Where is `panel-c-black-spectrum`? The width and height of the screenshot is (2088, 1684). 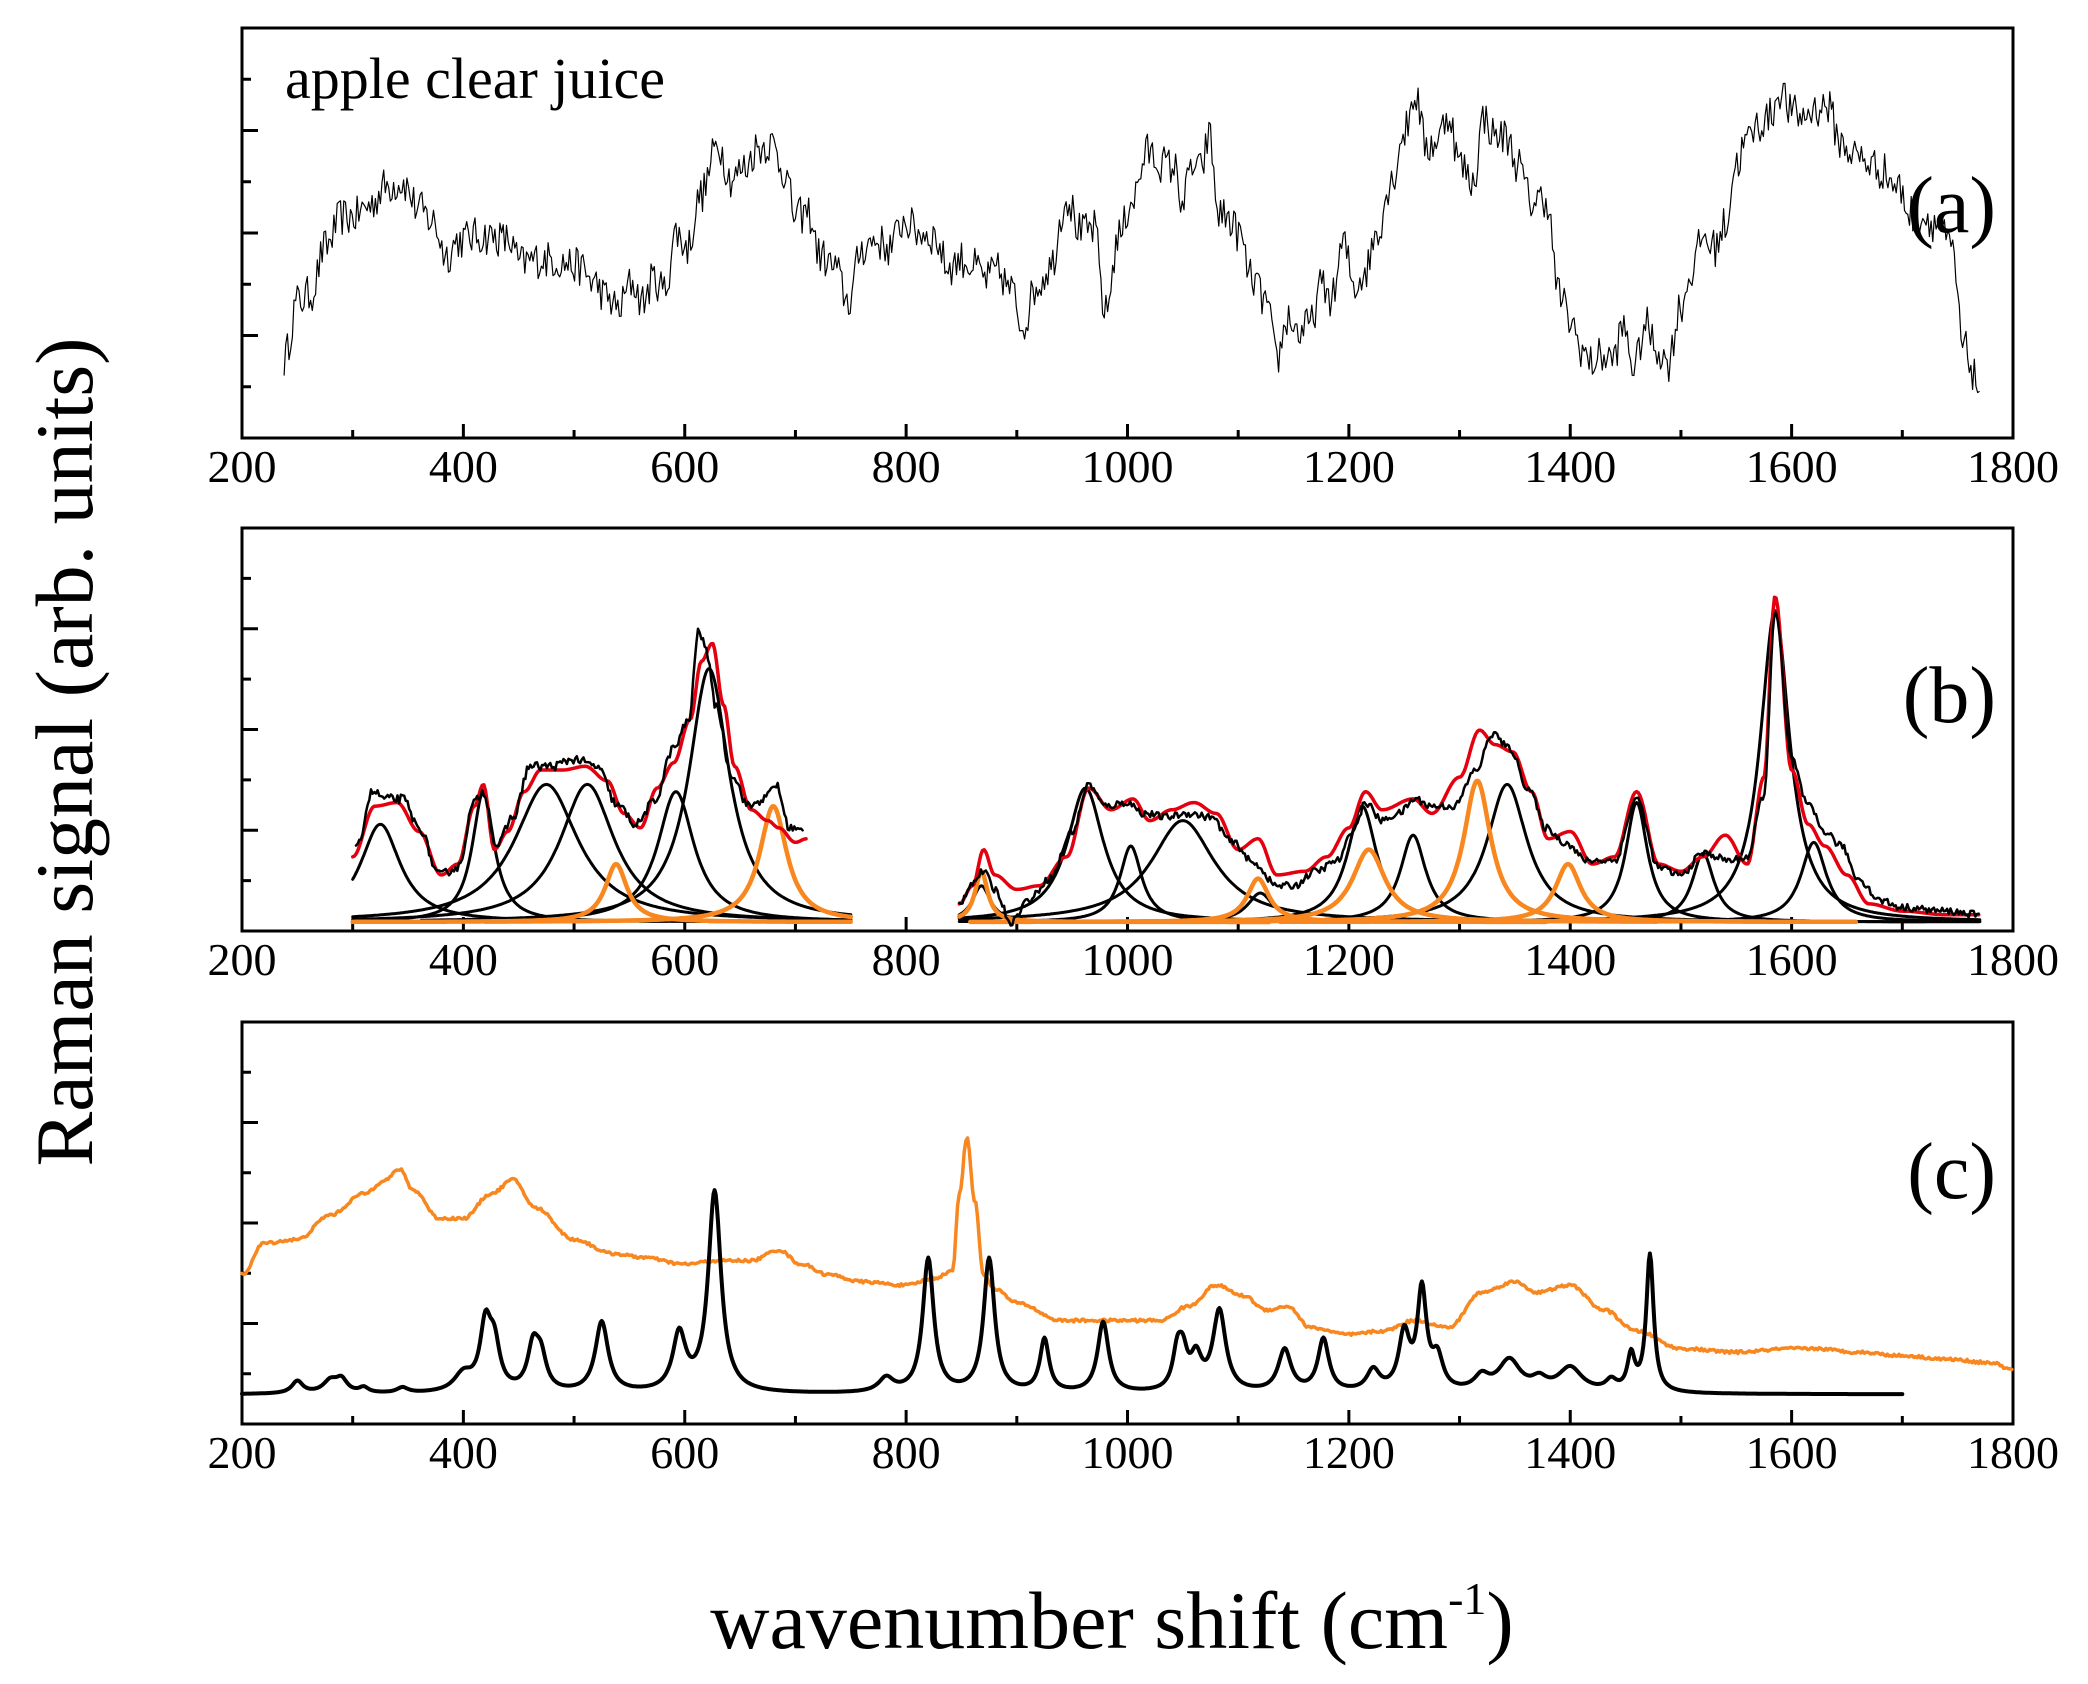
panel-c-black-spectrum is located at coordinates (1072, 1292).